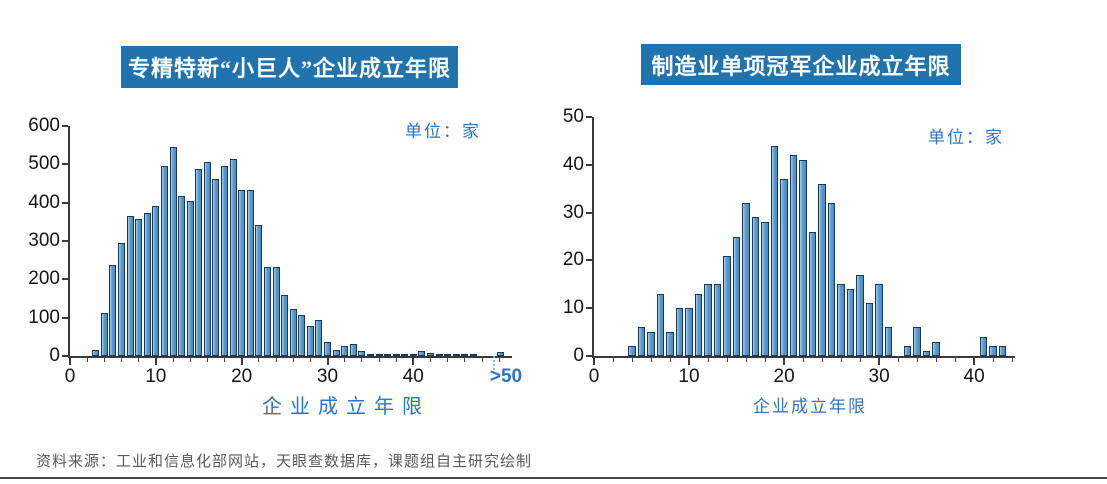  I want to click on left-chart-title: 专精特新“小巨人”企业成立年限, so click(289, 67).